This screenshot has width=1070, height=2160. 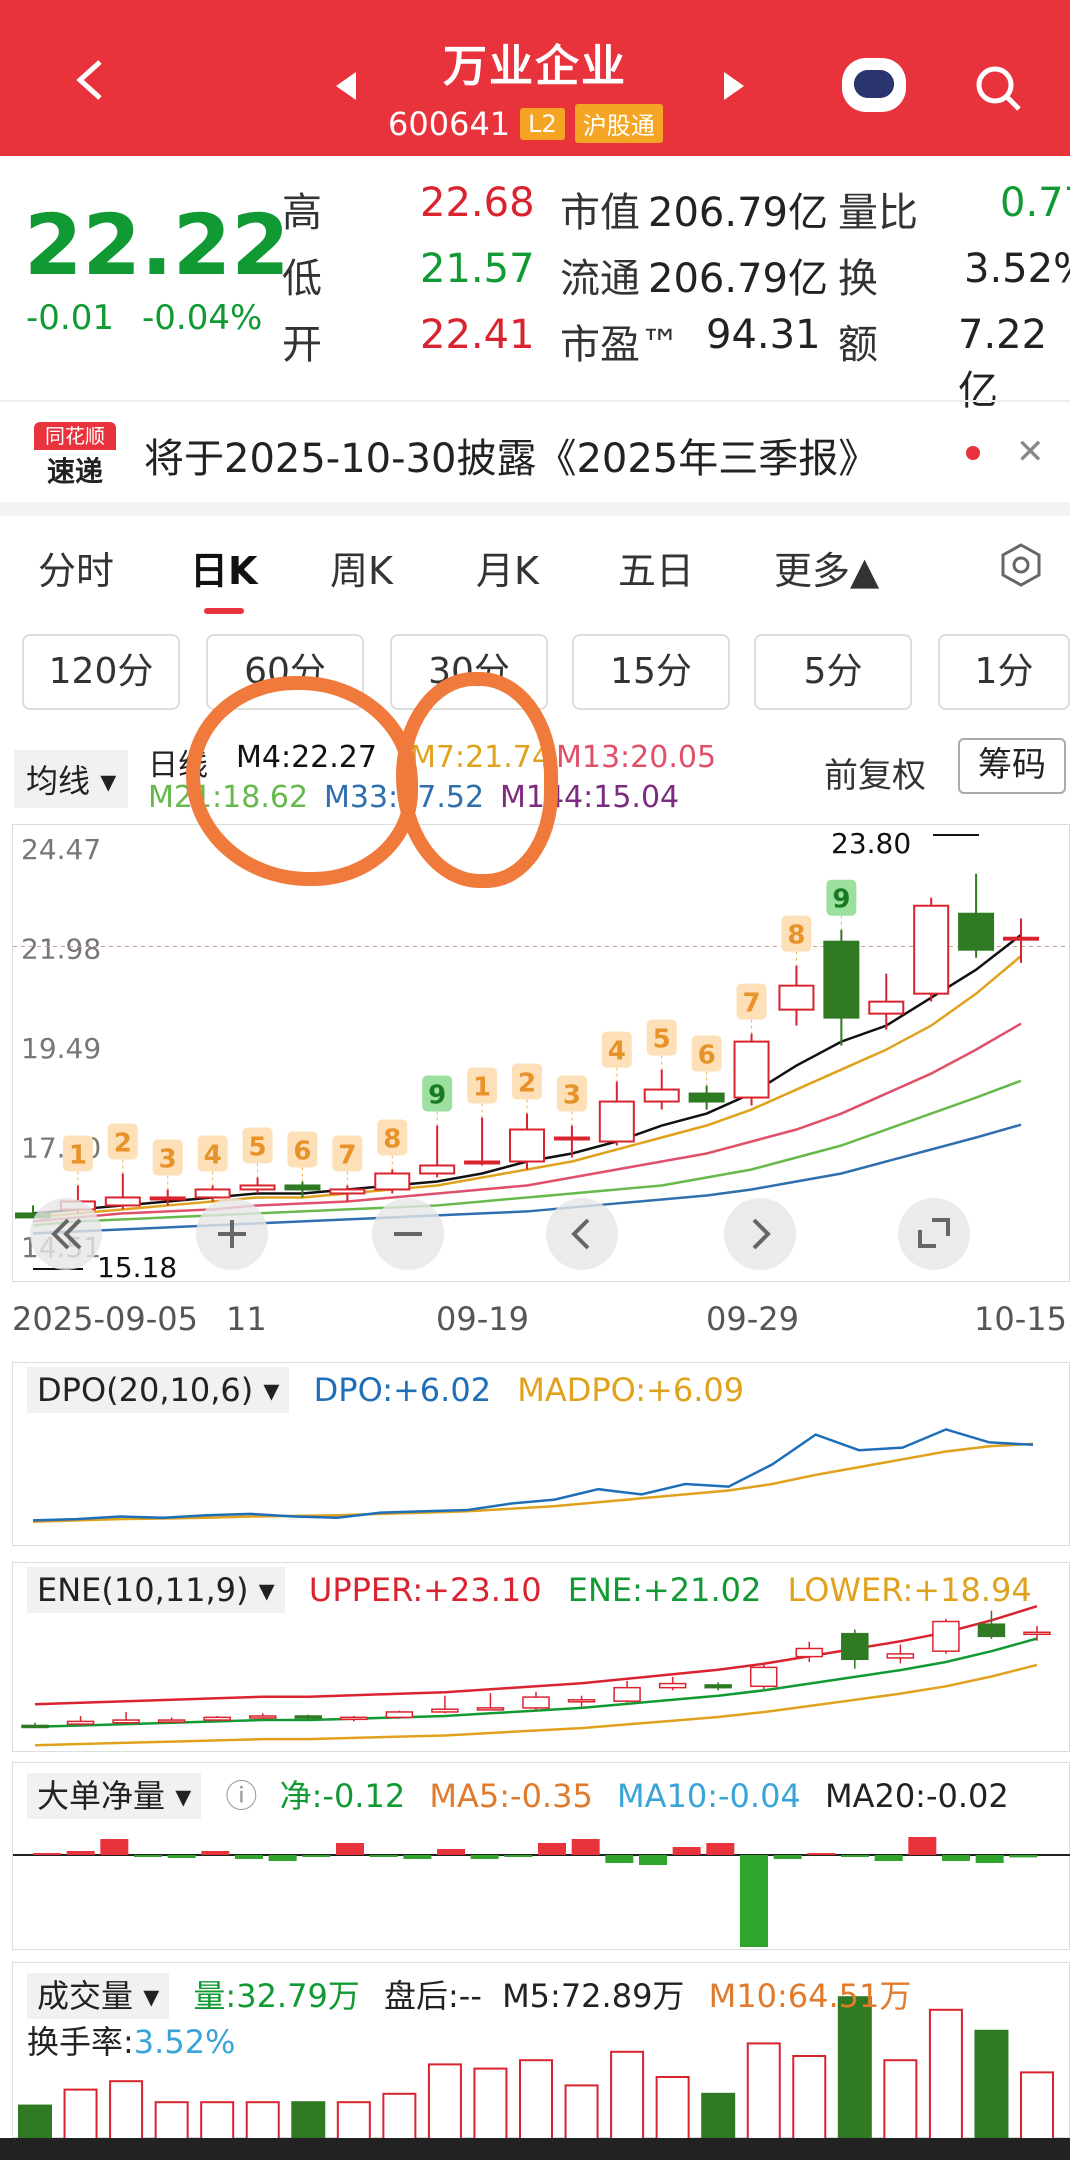 What do you see at coordinates (1030, 452) in the screenshot?
I see `close-icon: ✕` at bounding box center [1030, 452].